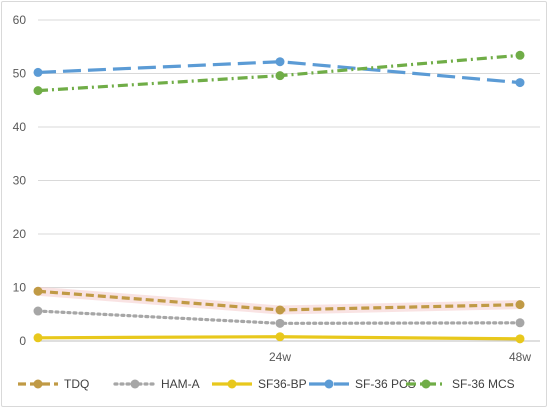  I want to click on legend-label: TDQ, so click(76, 384).